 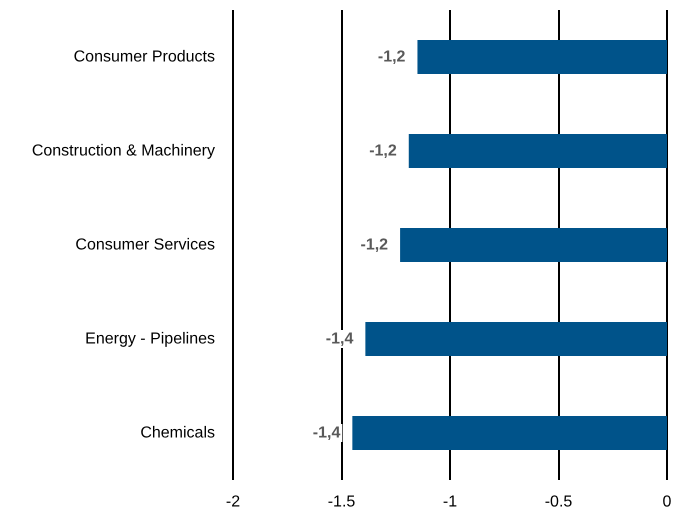 I want to click on y-tick-label: Energy - Pipelines, so click(x=150, y=339).